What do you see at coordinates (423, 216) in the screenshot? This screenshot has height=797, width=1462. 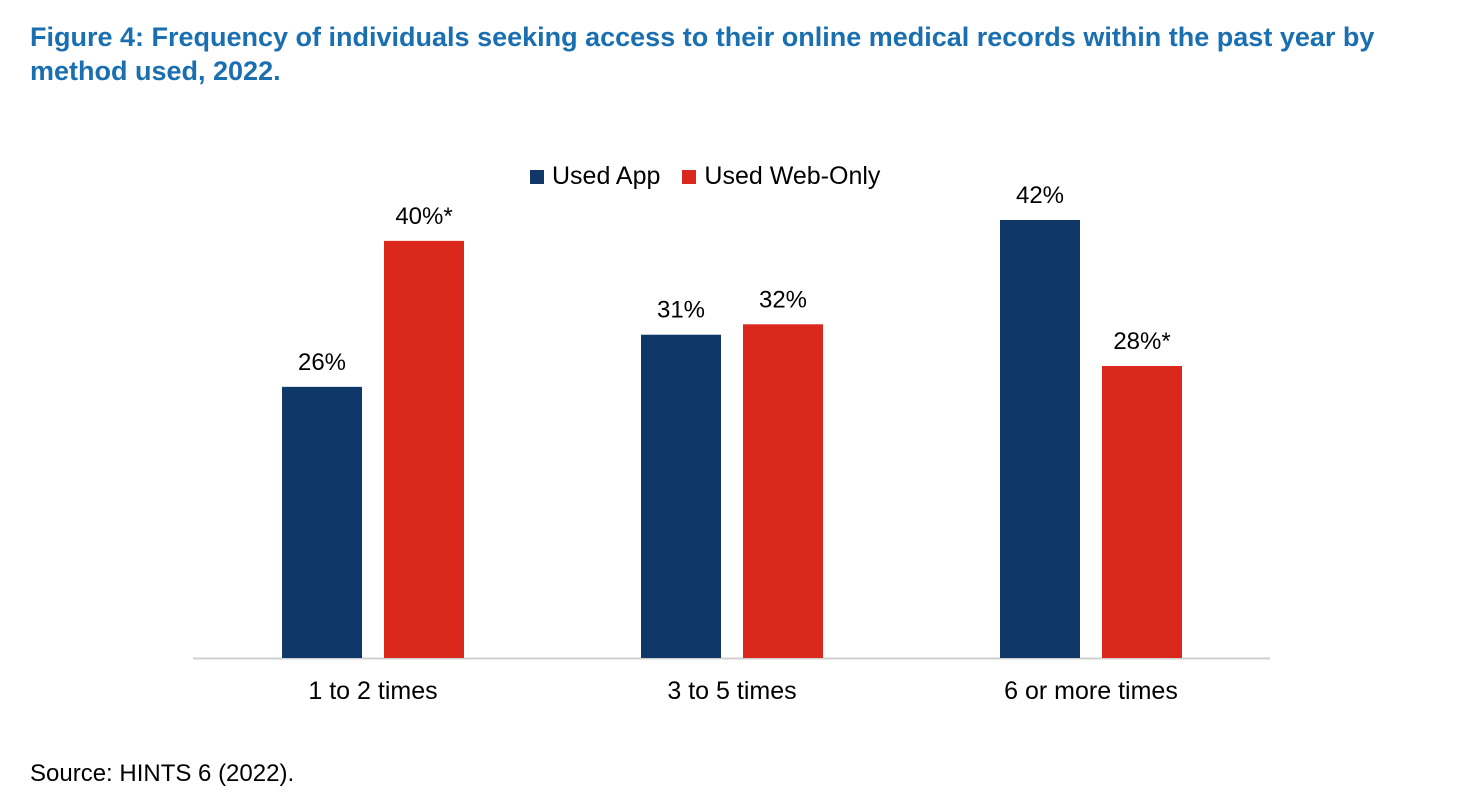 I see `data-label: 40%*` at bounding box center [423, 216].